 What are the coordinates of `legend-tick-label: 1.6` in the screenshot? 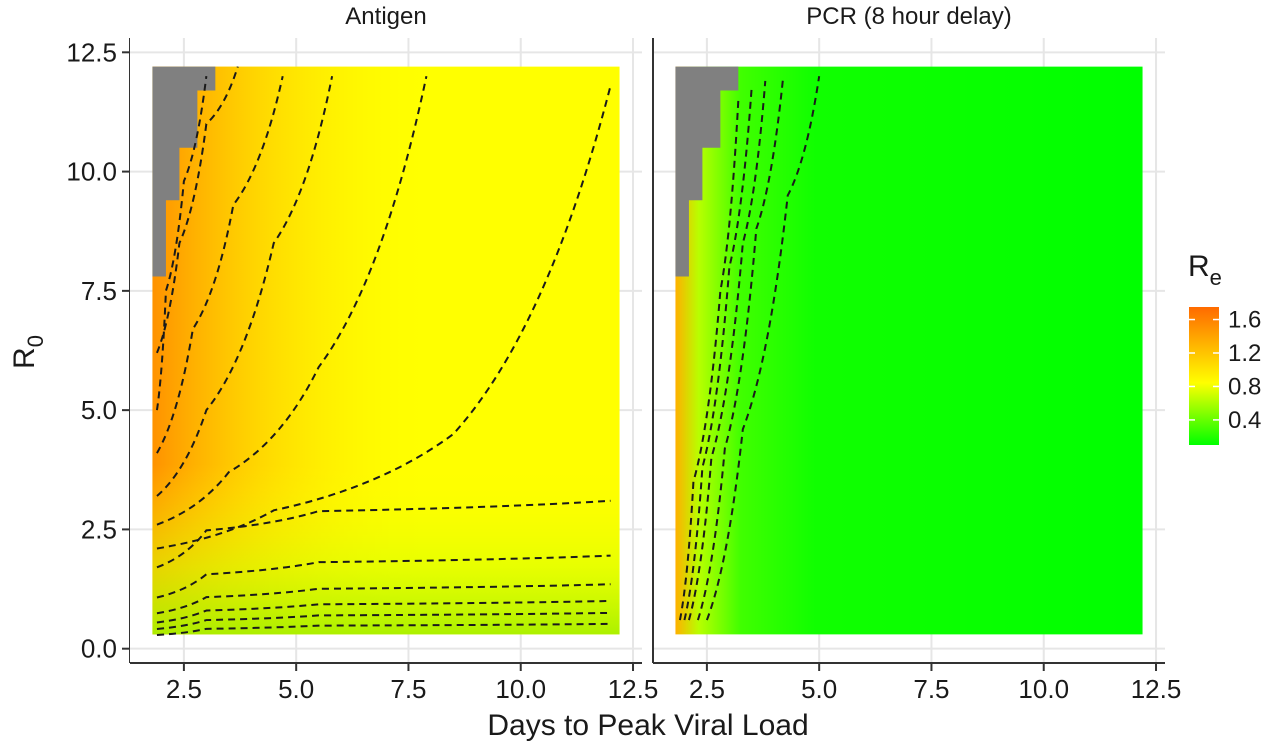 It's located at (1244, 320).